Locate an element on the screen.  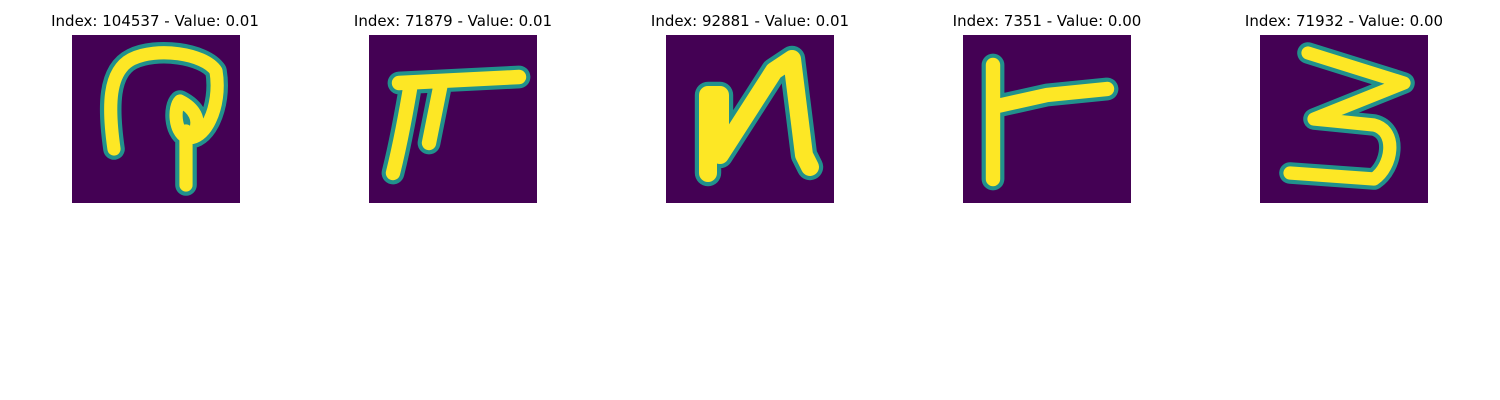
panel-title: Index: 104537 - Value: 0.01 is located at coordinates (155, 21).